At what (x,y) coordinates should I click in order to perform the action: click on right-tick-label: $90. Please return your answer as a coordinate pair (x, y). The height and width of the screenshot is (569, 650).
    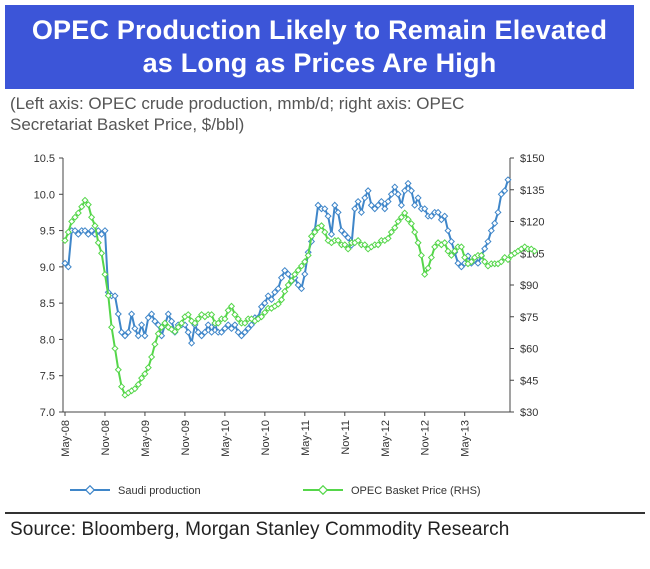
    Looking at the image, I should click on (529, 286).